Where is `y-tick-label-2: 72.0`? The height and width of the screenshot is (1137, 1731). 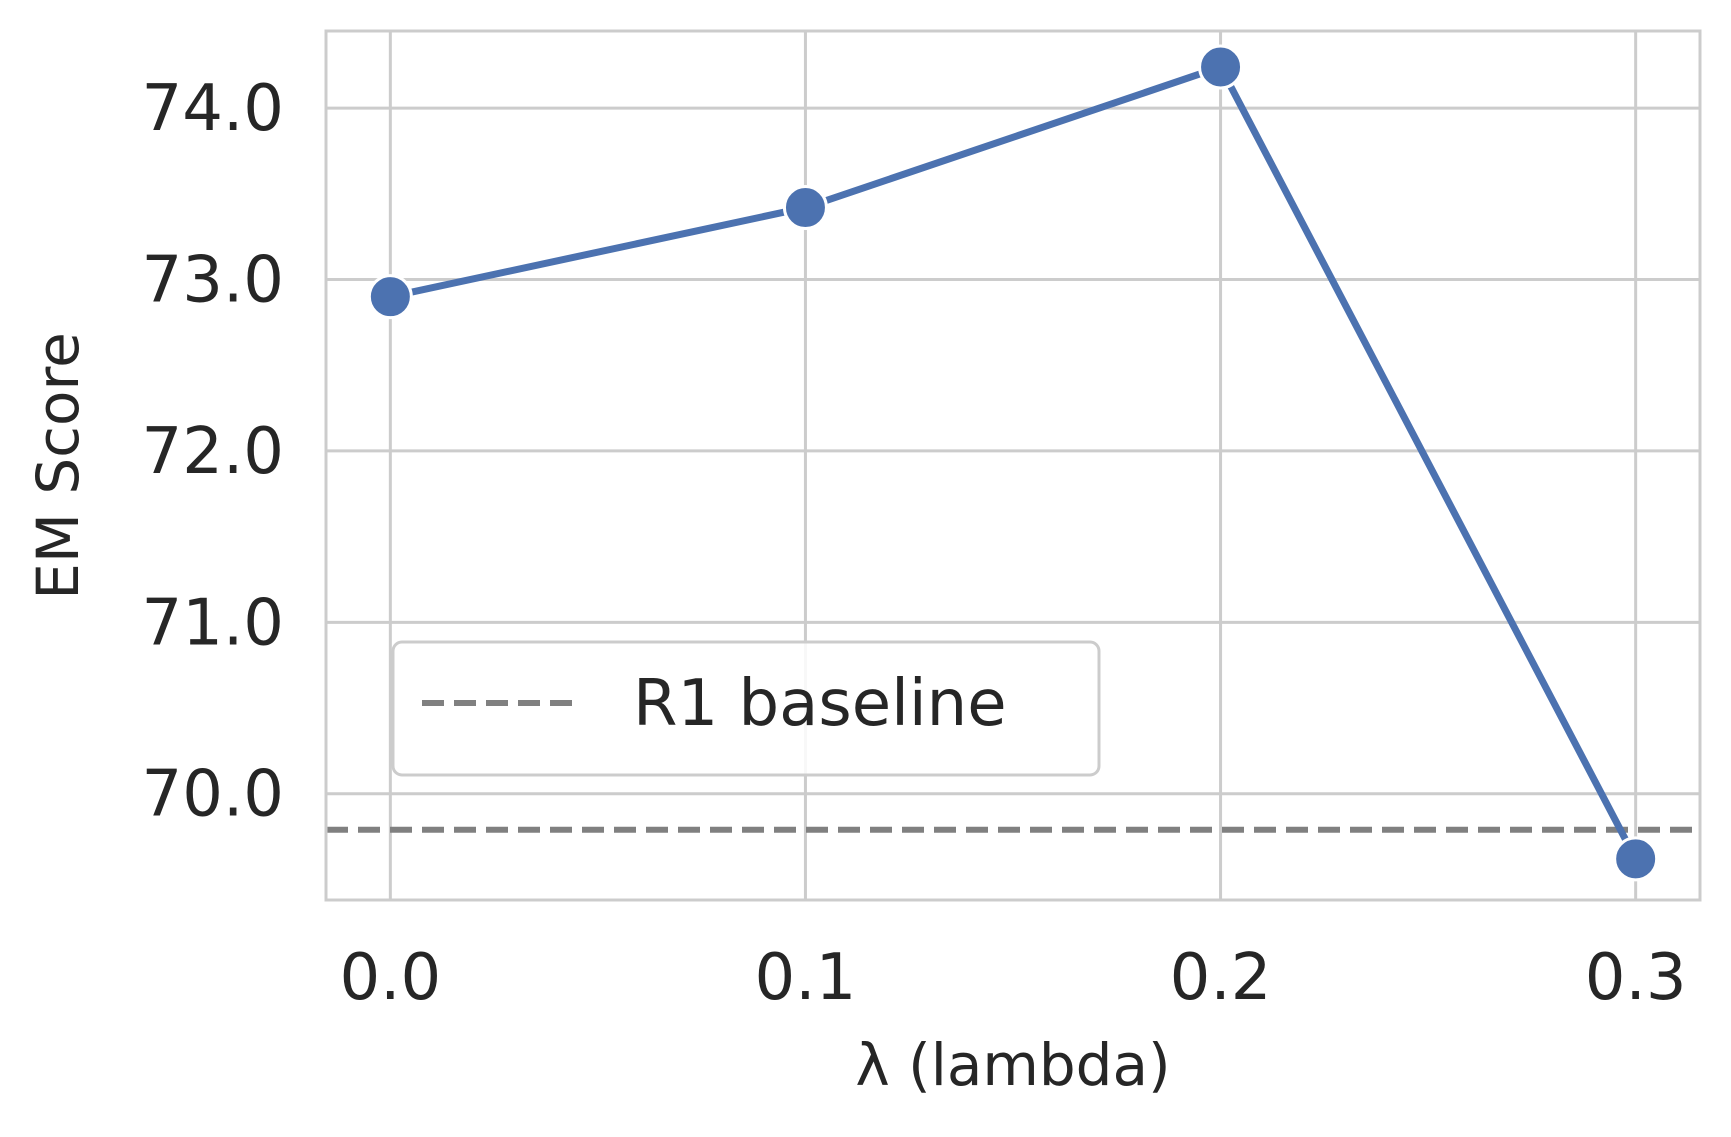 y-tick-label-2: 72.0 is located at coordinates (213, 452).